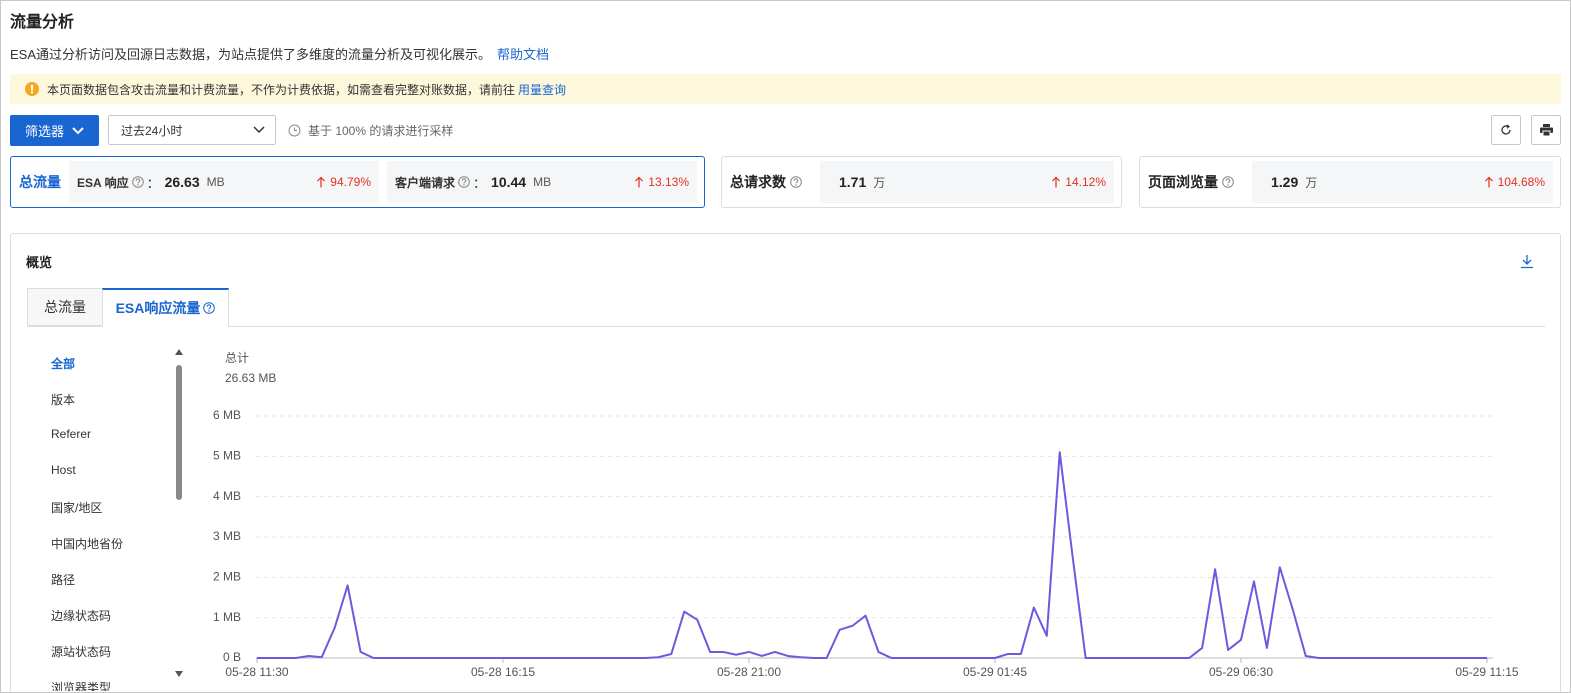 The image size is (1571, 693). I want to click on y-tick-label: 6 MB, so click(227, 415).